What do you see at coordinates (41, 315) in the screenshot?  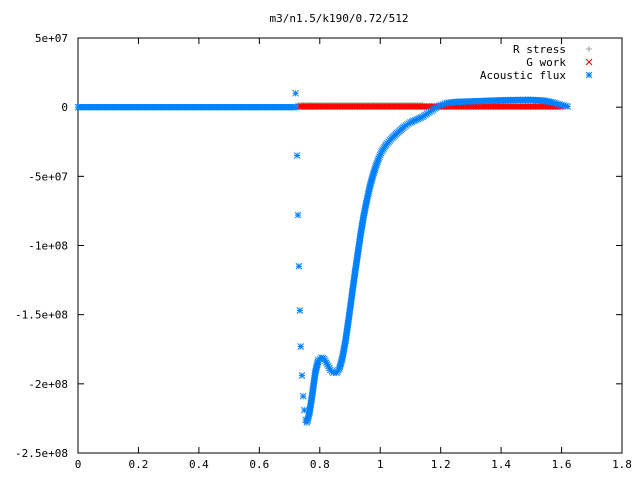 I see `y-tick-label: -1.5e+08` at bounding box center [41, 315].